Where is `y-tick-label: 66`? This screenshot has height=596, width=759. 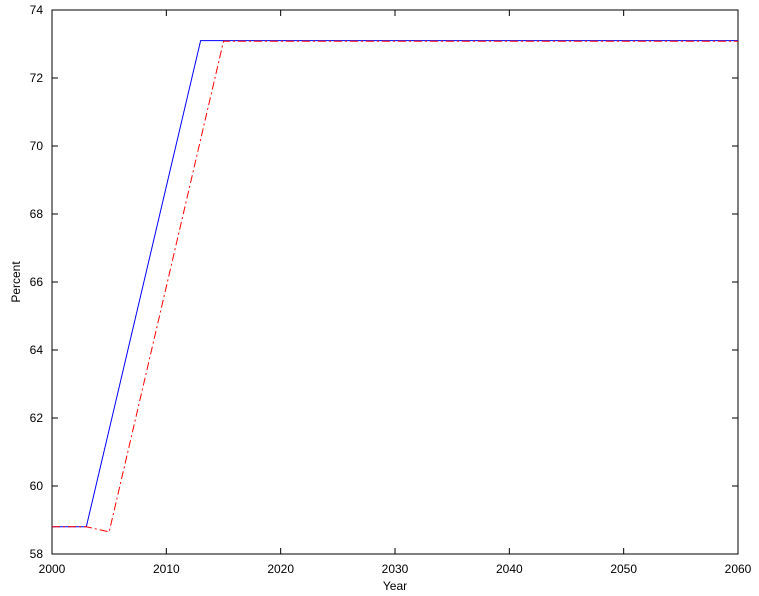 y-tick-label: 66 is located at coordinates (37, 282).